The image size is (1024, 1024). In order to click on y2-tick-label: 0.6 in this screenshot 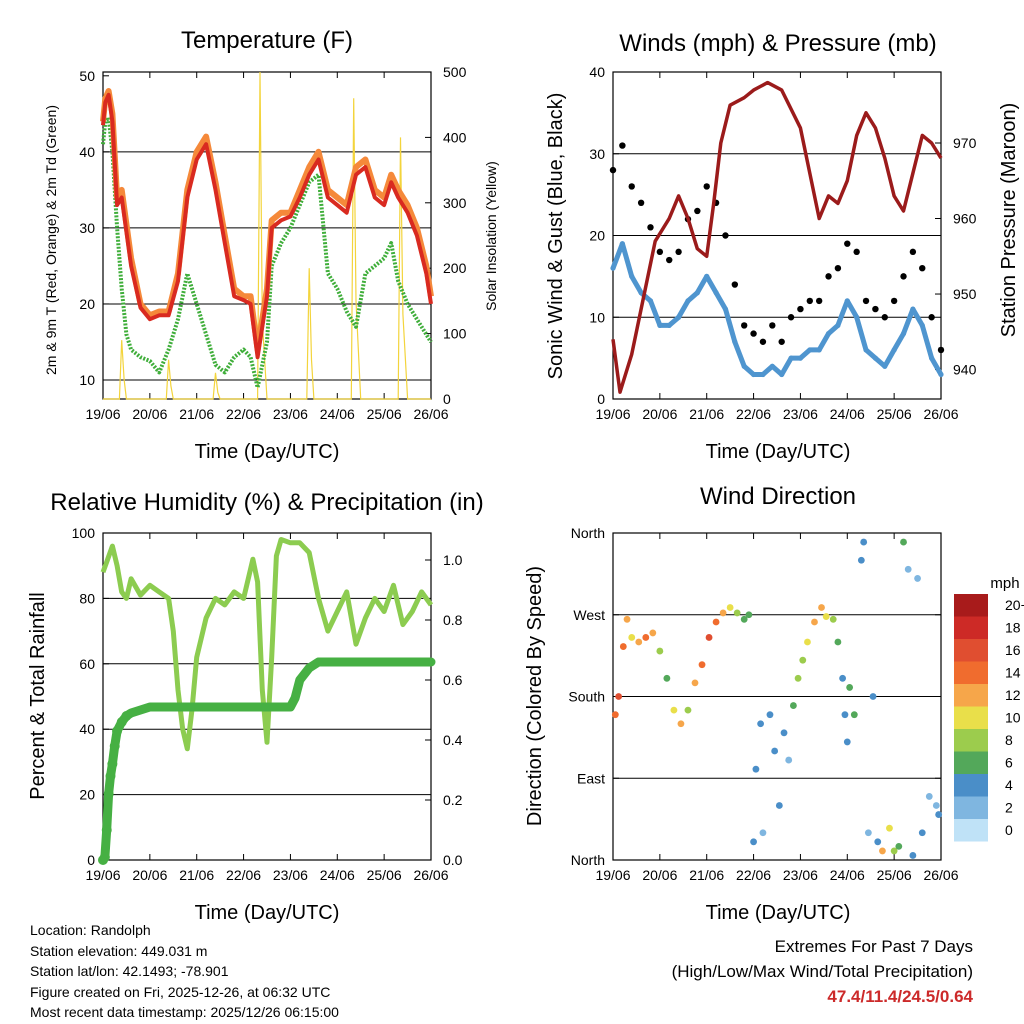, I will do `click(453, 680)`.